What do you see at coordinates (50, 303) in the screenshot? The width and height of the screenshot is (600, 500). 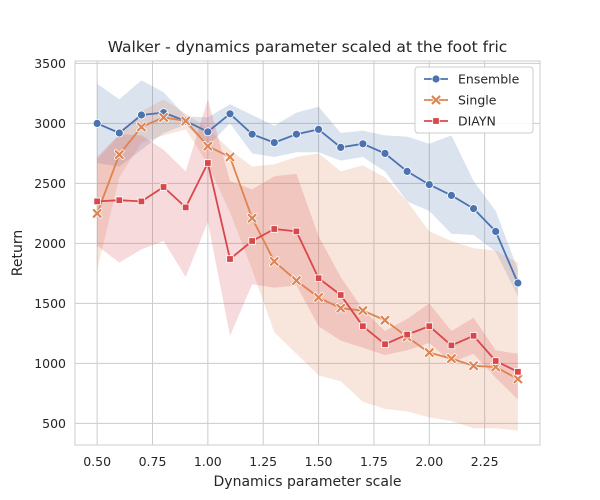 I see `y-tick-label: 1500` at bounding box center [50, 303].